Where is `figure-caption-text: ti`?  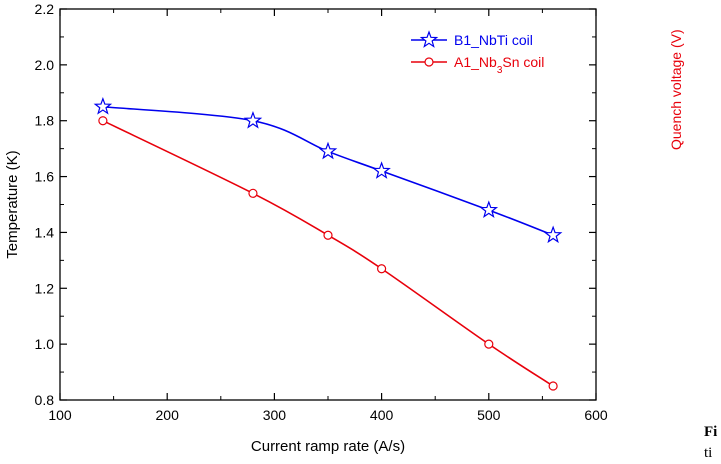
figure-caption-text: ti is located at coordinates (708, 453).